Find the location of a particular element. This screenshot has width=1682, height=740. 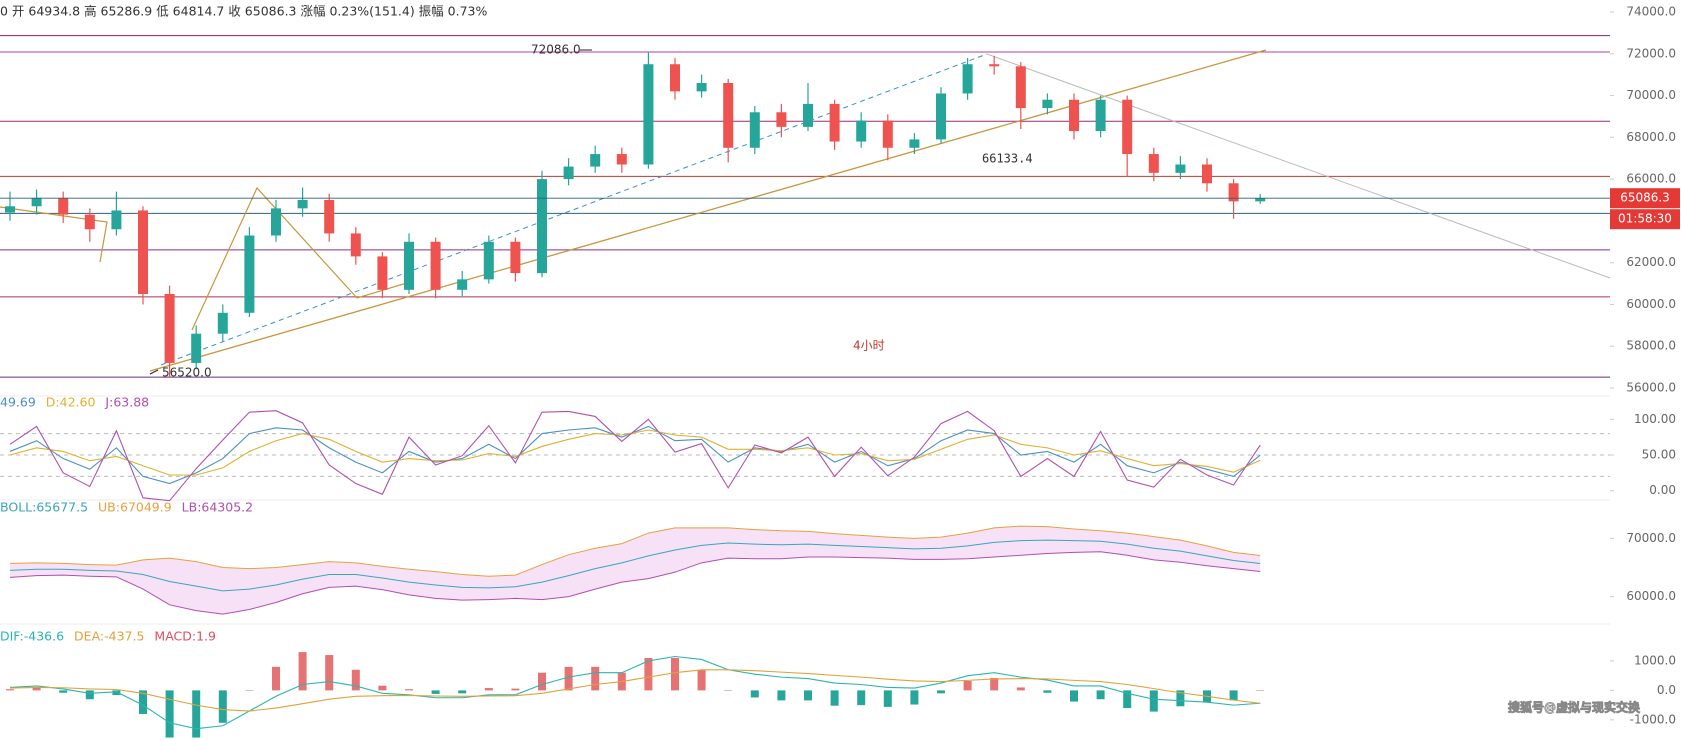

annotation: 56520.0 is located at coordinates (187, 373).